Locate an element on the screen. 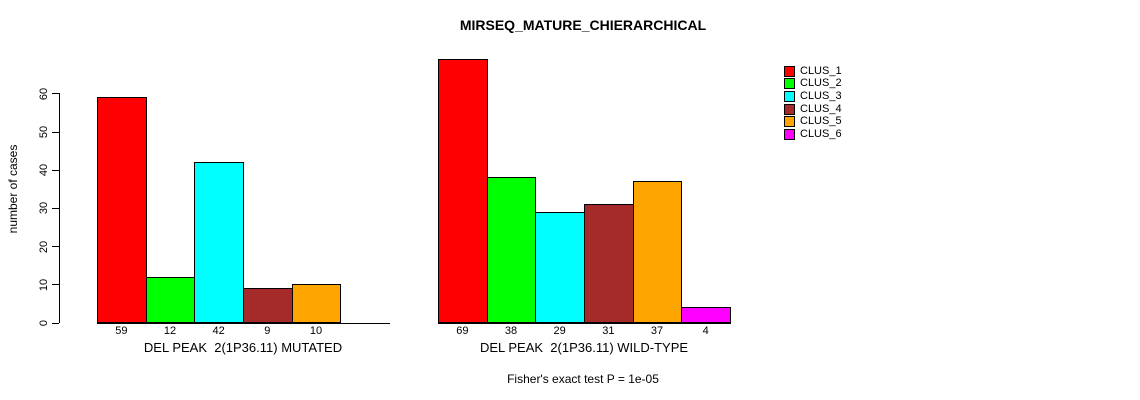  legend-label: CLUS_5 is located at coordinates (821, 121).